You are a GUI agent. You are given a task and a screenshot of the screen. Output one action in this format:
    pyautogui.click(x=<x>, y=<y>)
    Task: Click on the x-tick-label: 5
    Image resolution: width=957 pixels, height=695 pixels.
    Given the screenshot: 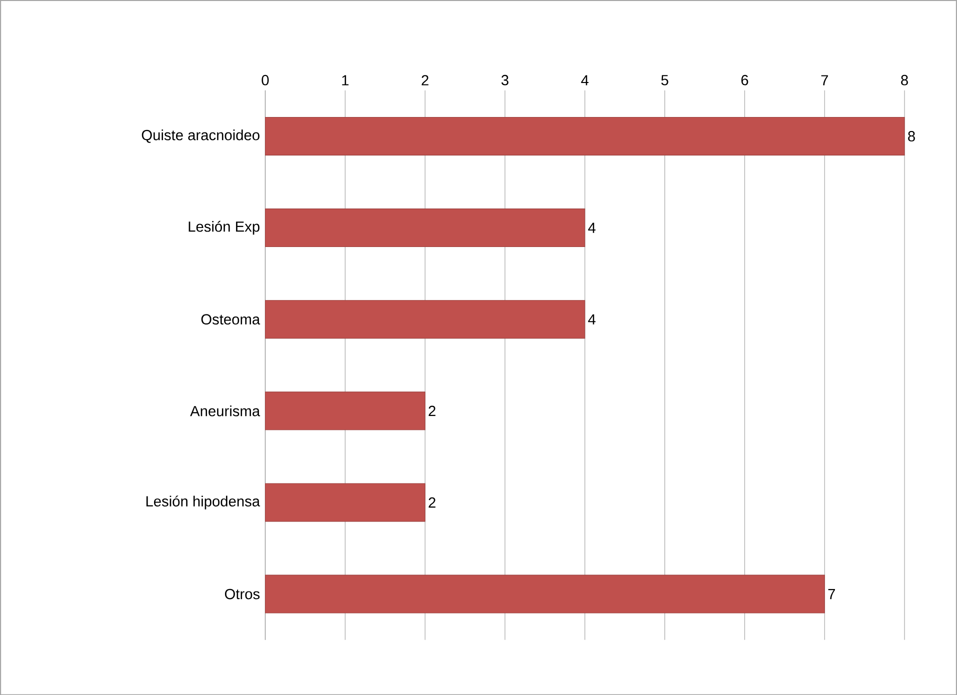 What is the action you would take?
    pyautogui.click(x=664, y=80)
    